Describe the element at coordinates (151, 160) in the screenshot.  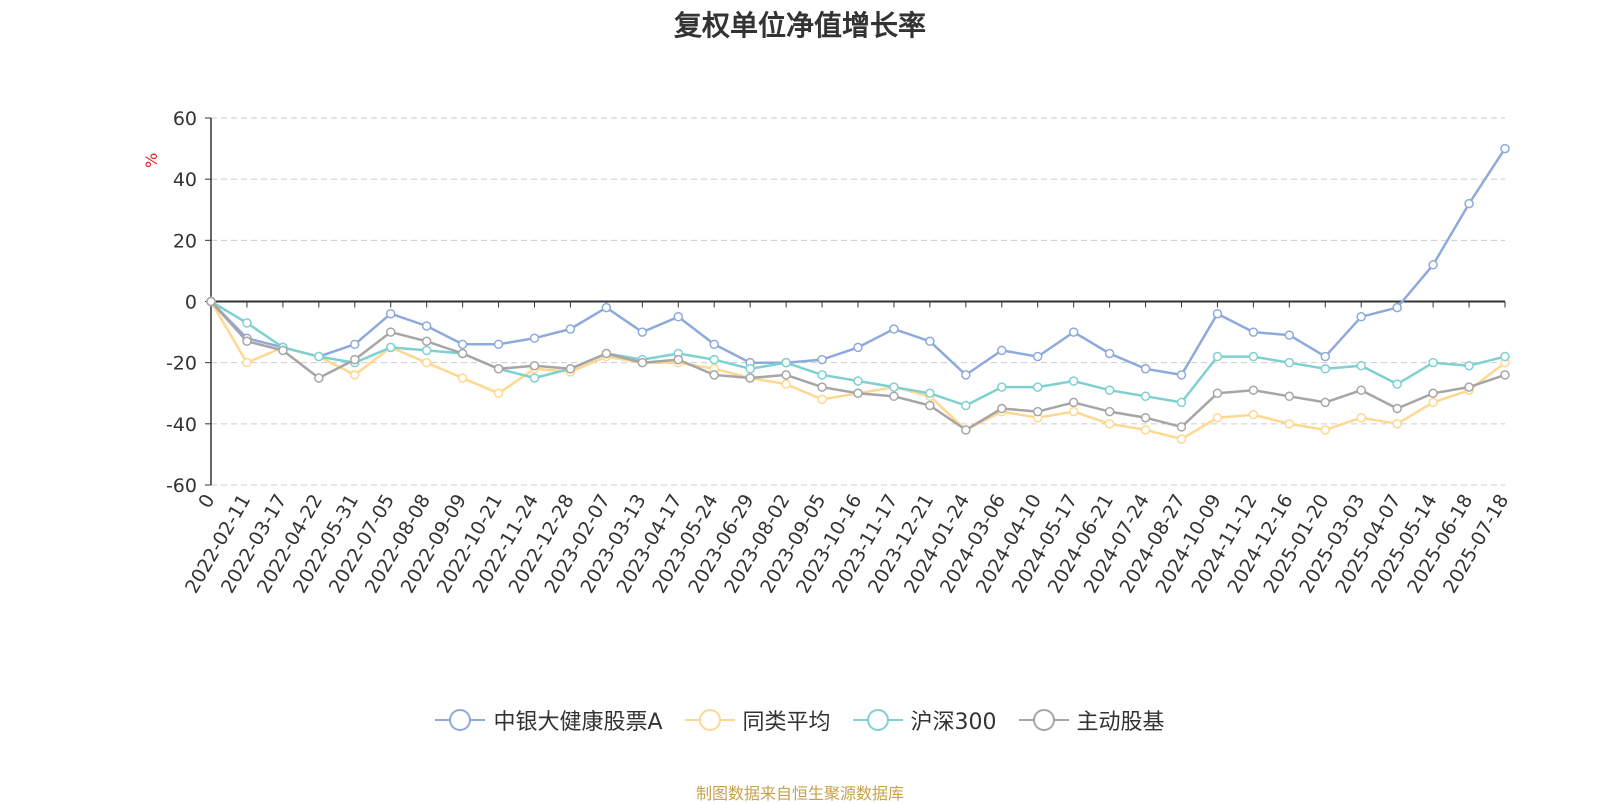
I see `y-axis-label: %` at that location.